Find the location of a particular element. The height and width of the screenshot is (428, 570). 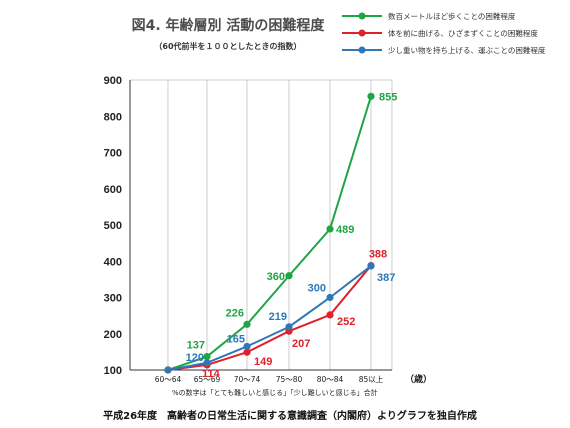

y-axis-ticks: 100 200 300 400 500 600 700 800 900 is located at coordinates (113, 226).